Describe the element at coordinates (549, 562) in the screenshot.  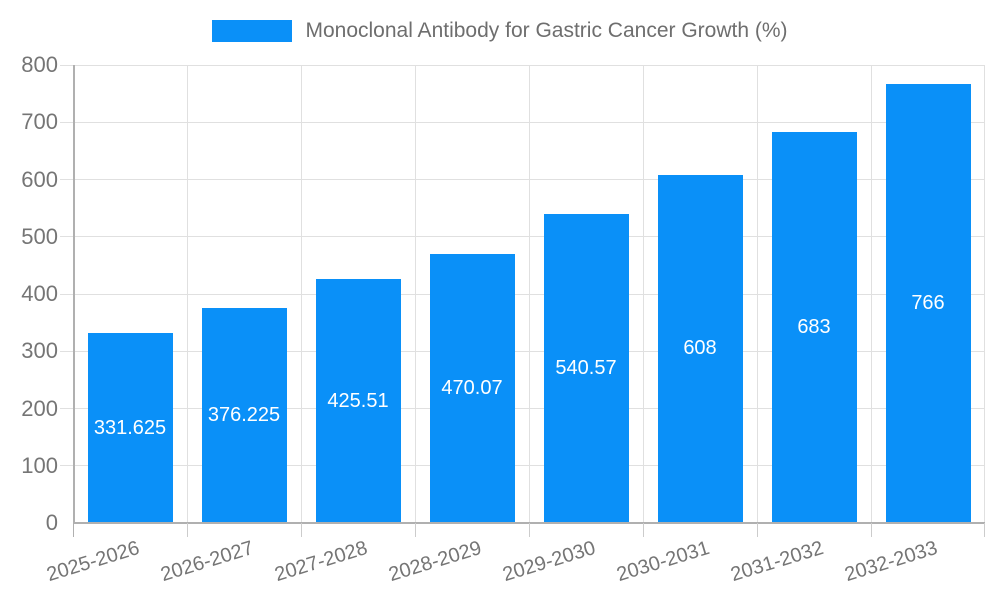
I see `x-axis-category-label: 2029-2030` at that location.